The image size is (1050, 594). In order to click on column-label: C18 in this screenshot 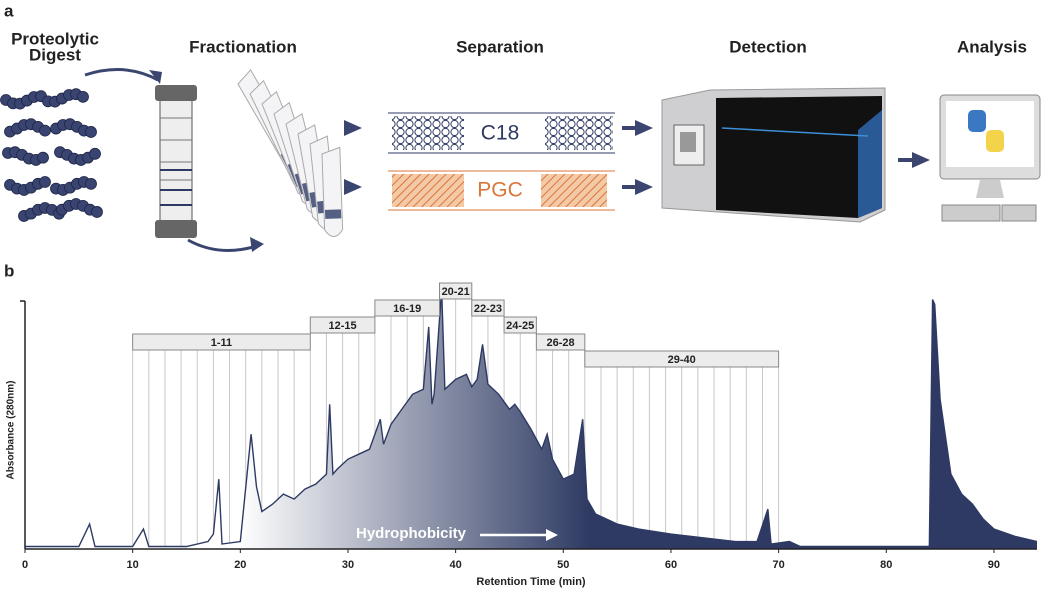, I will do `click(500, 133)`.